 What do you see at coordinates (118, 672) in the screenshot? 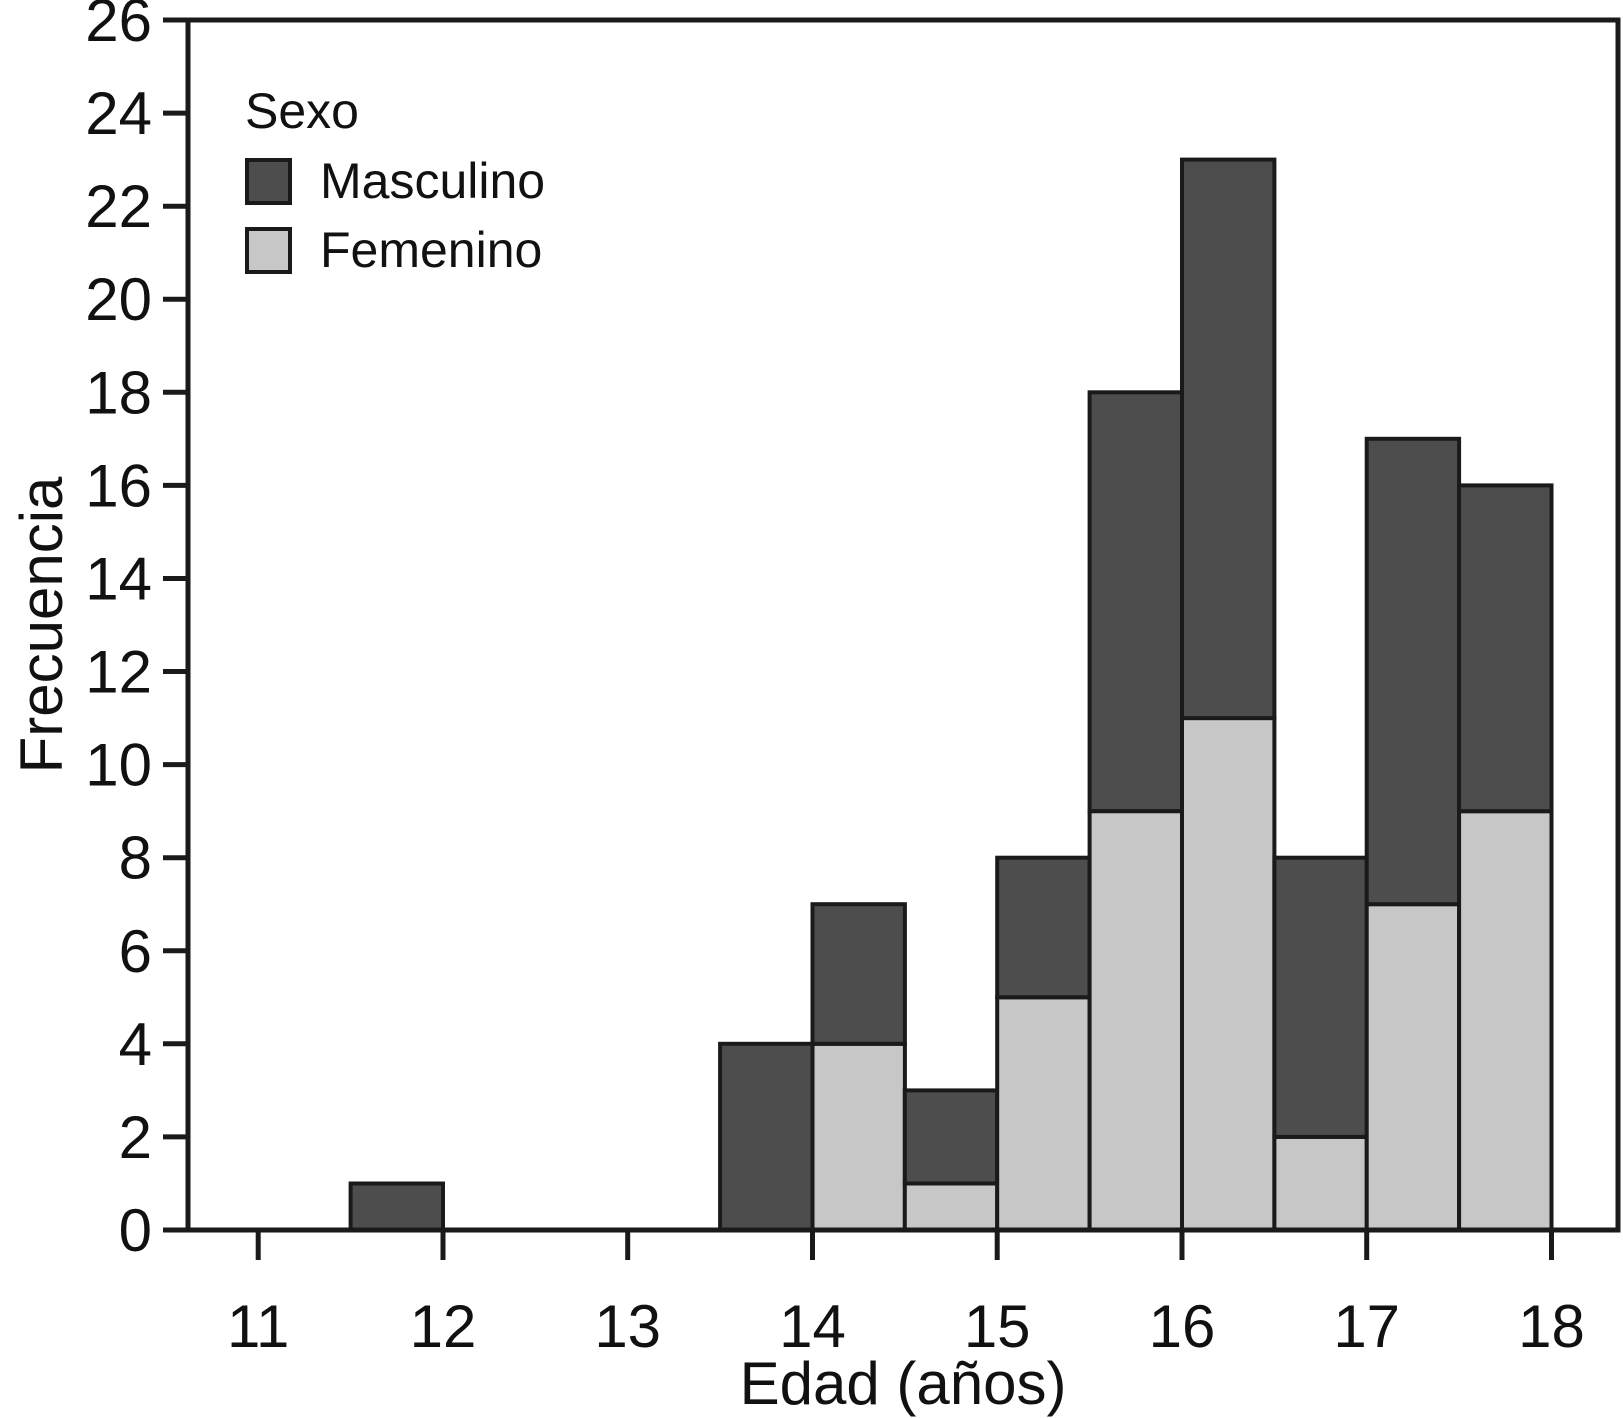
I see `y-tick-label-12: 12` at bounding box center [118, 672].